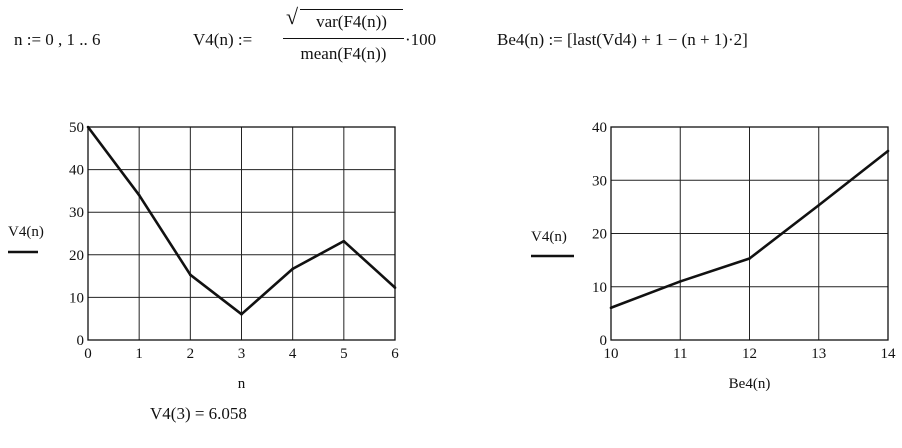 The width and height of the screenshot is (902, 448). I want to click on v4-denominator: mean(F4(n)), so click(343, 53).